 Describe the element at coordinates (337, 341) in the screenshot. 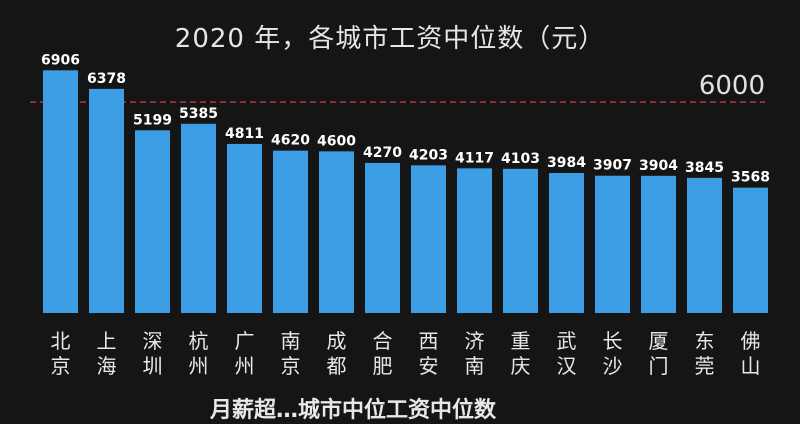

I see `category-label: 成` at that location.